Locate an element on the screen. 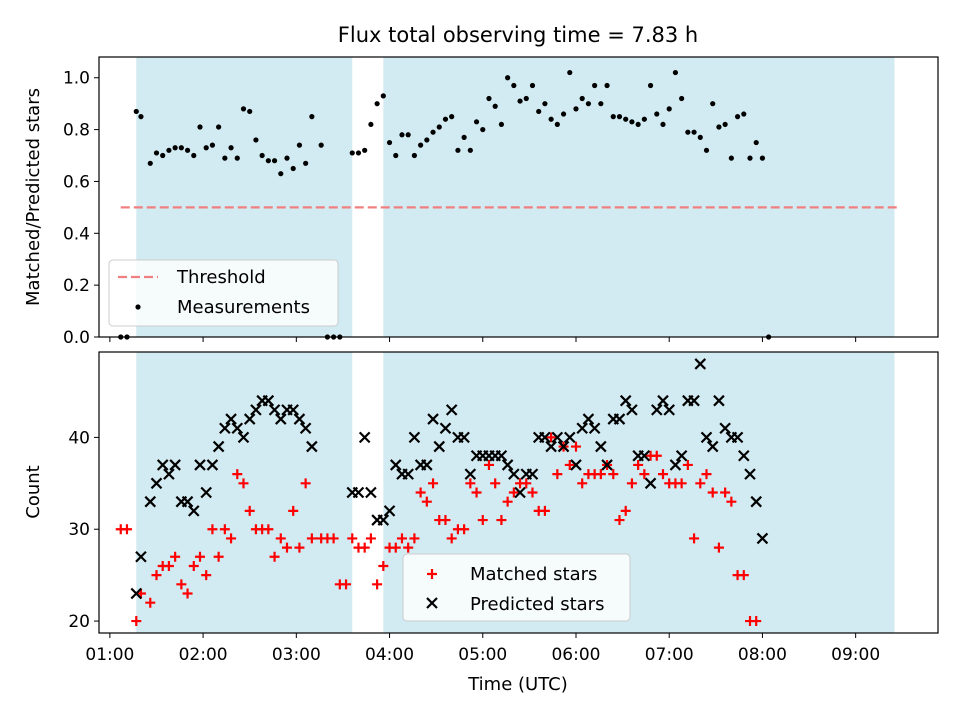 This screenshot has width=960, height=720. legend-box is located at coordinates (223, 293).